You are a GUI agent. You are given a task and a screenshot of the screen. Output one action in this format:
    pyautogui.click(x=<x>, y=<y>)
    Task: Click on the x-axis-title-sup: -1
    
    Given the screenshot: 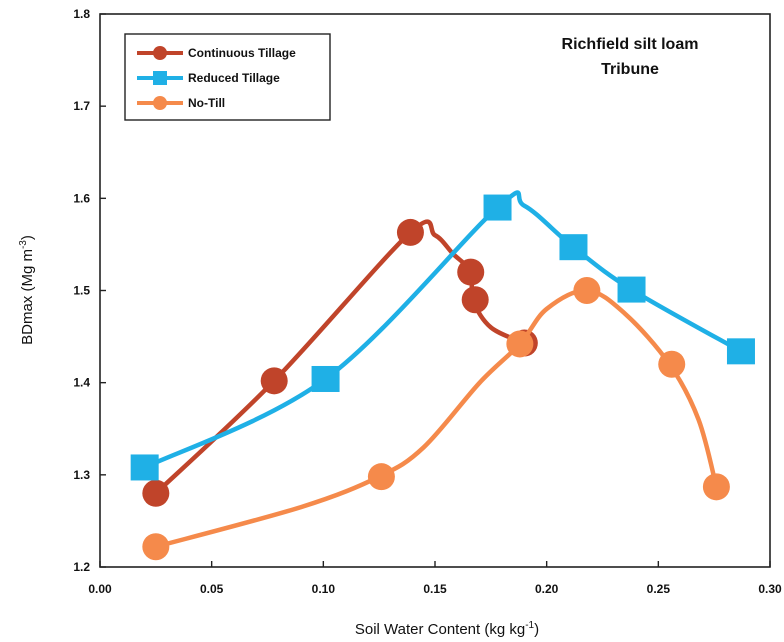 What is the action you would take?
    pyautogui.click(x=529, y=625)
    